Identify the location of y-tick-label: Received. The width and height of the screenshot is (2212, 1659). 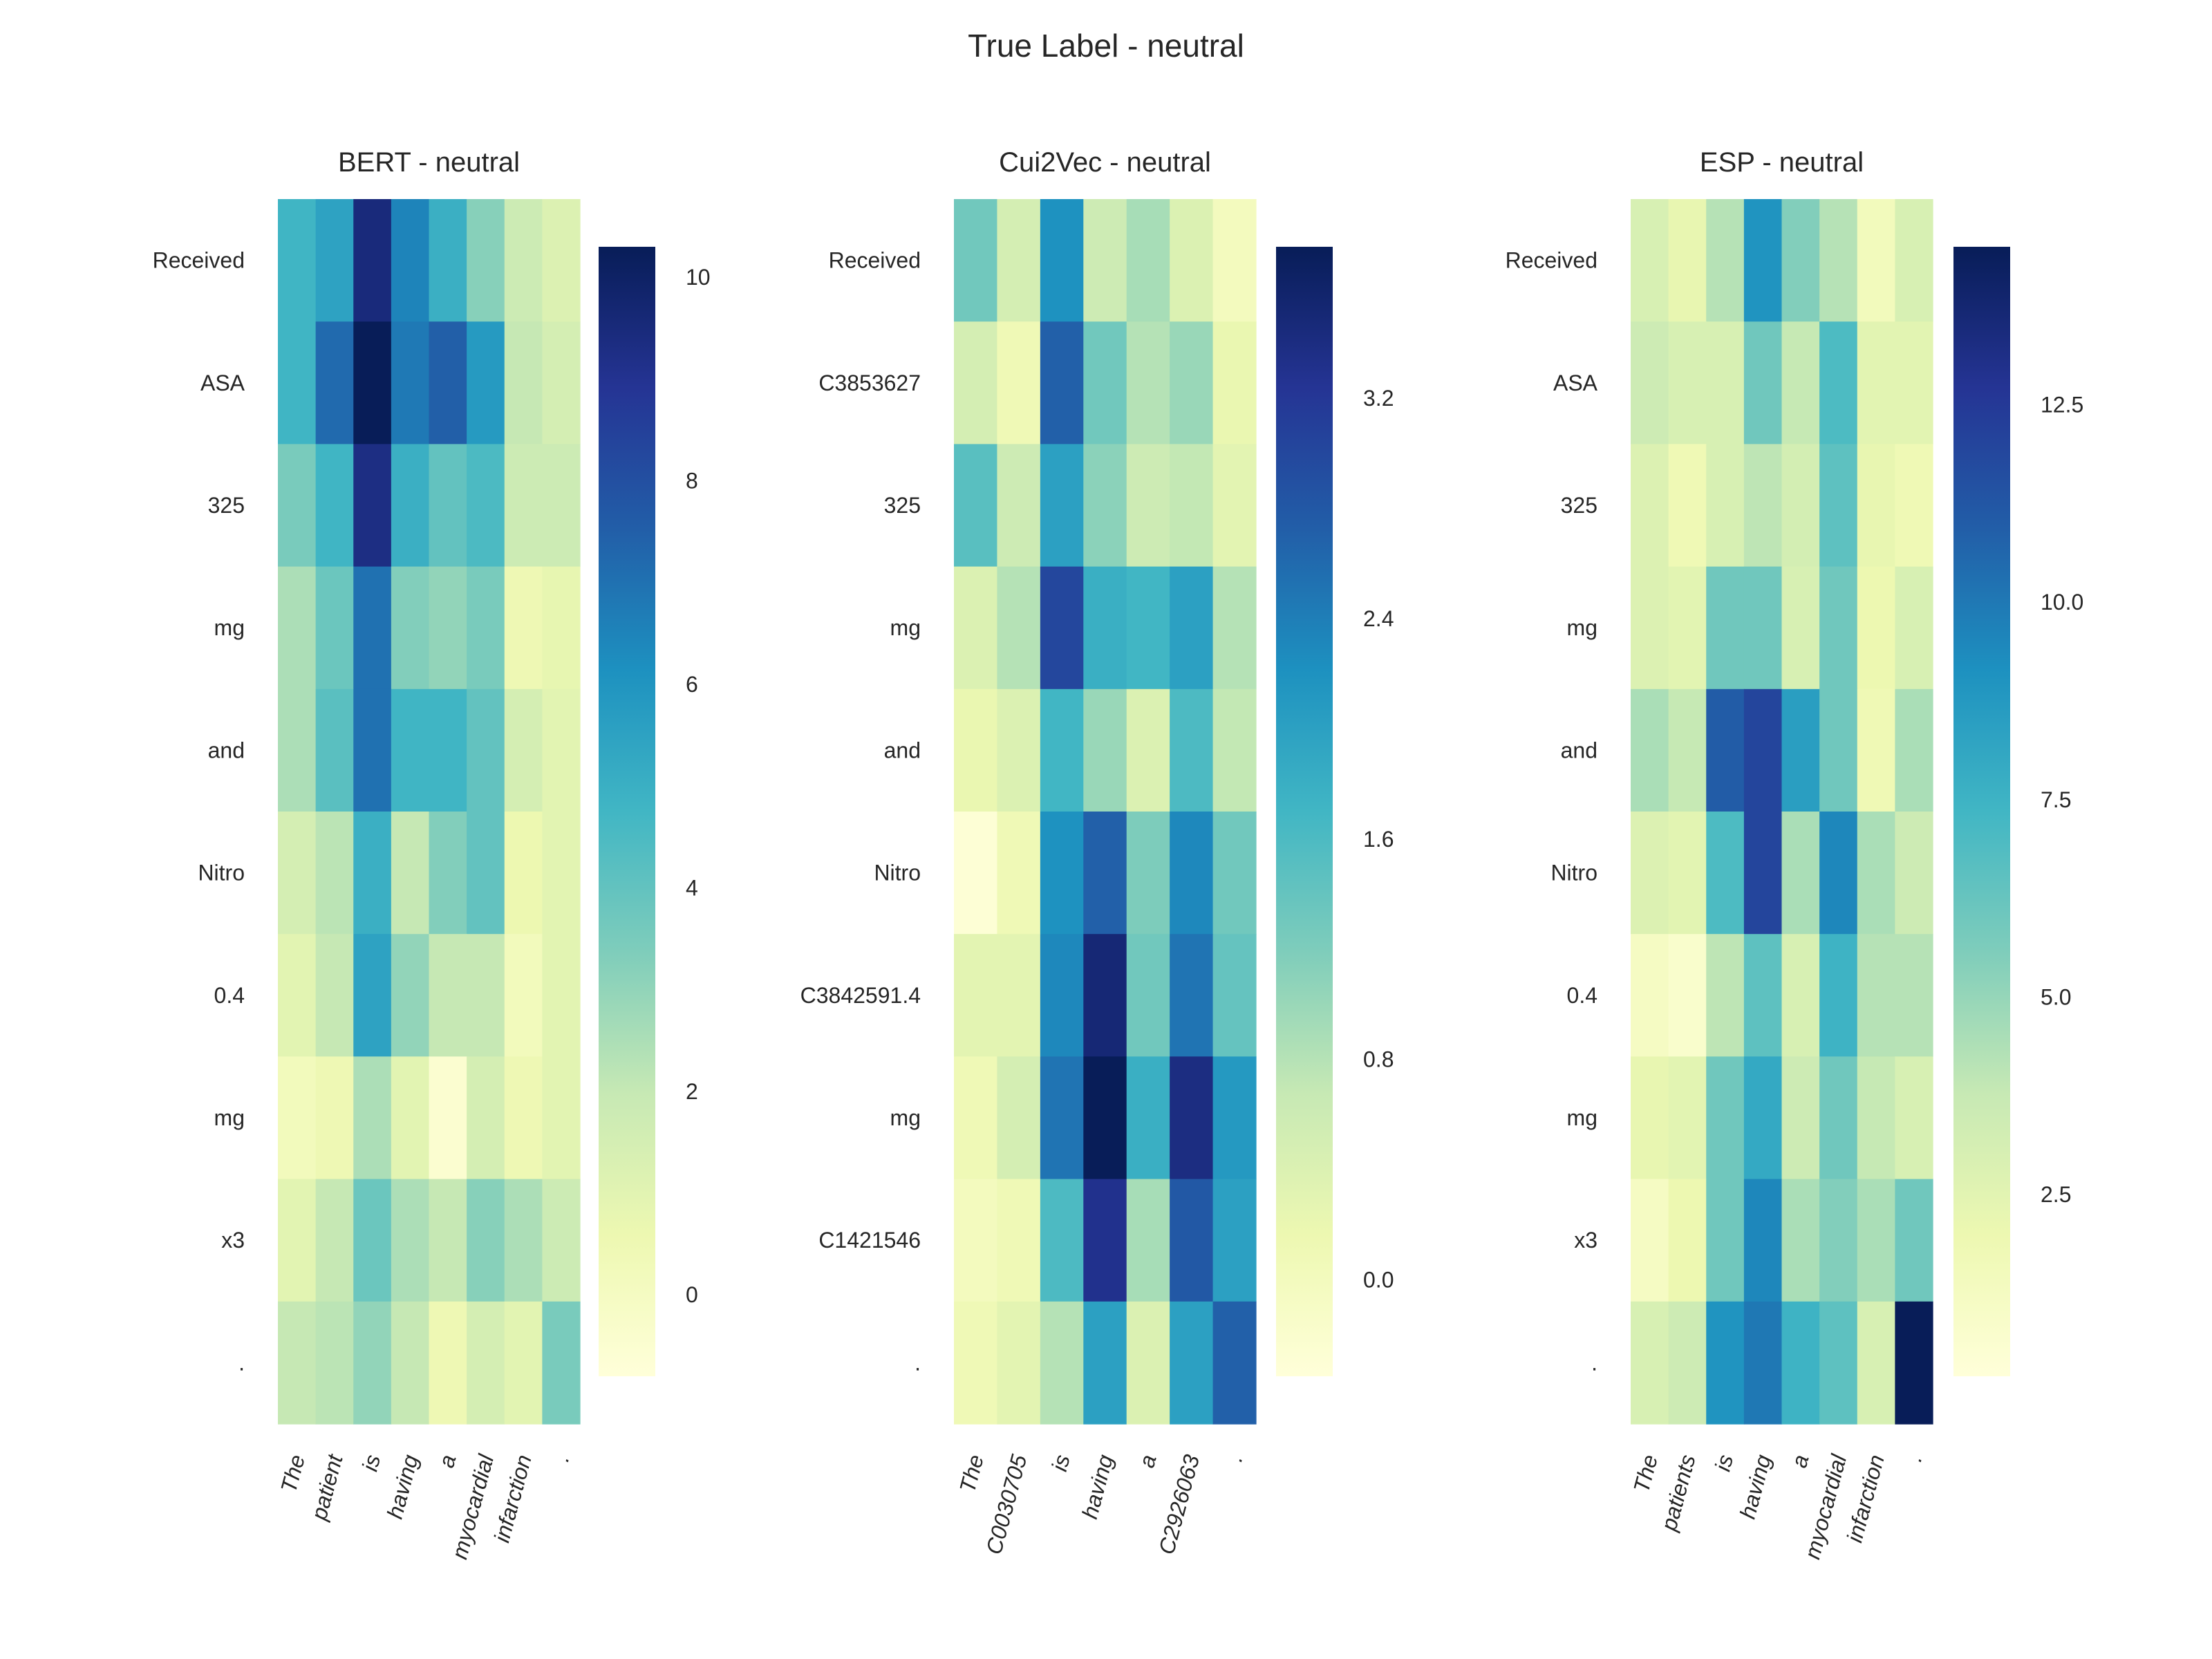
(875, 260).